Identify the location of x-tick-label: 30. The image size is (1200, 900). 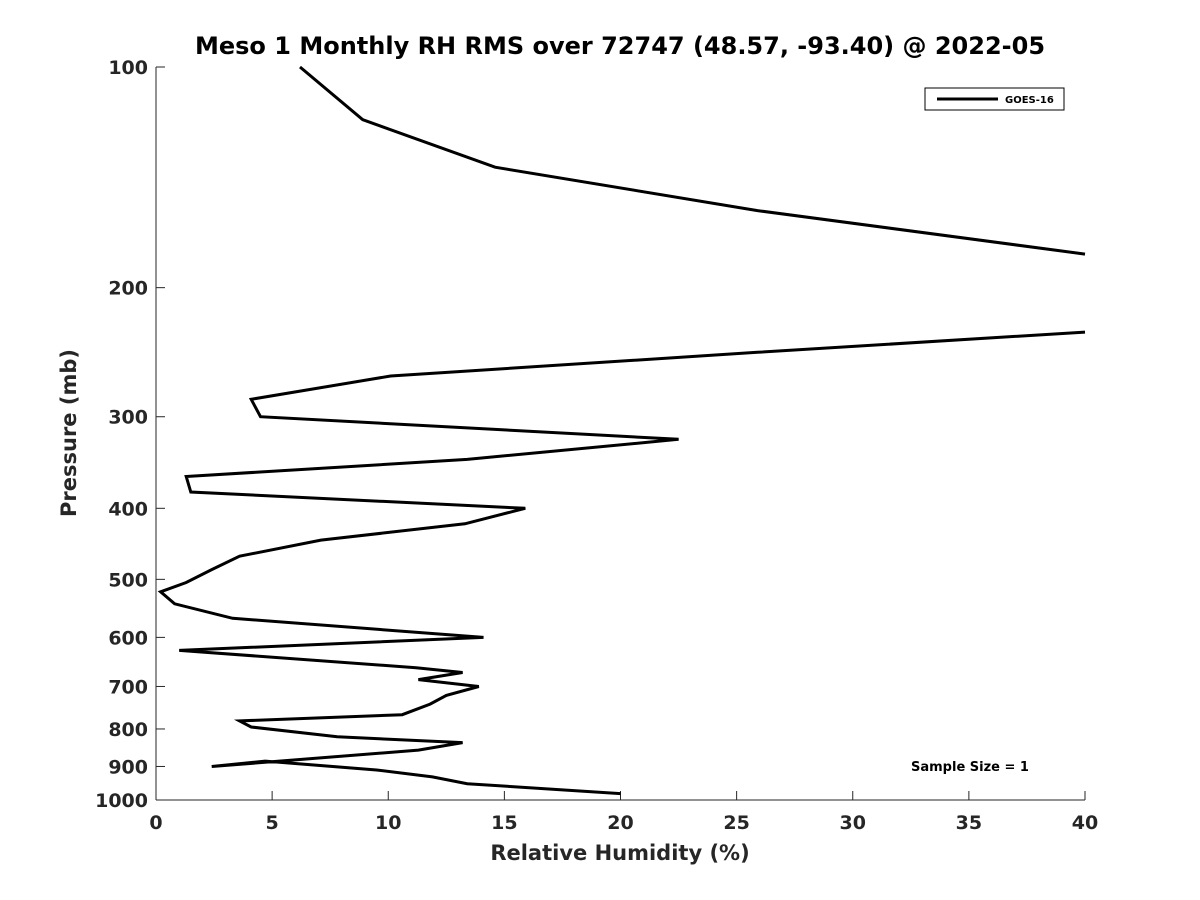
(853, 823).